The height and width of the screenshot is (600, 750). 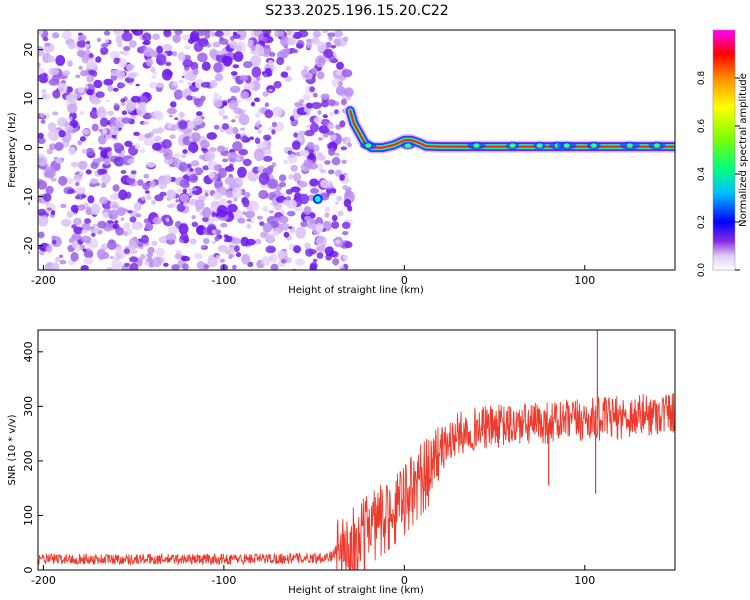 I want to click on colorbar-ticks: 0.0 0.2 0.4 0.6 0.8, so click(x=718, y=174).